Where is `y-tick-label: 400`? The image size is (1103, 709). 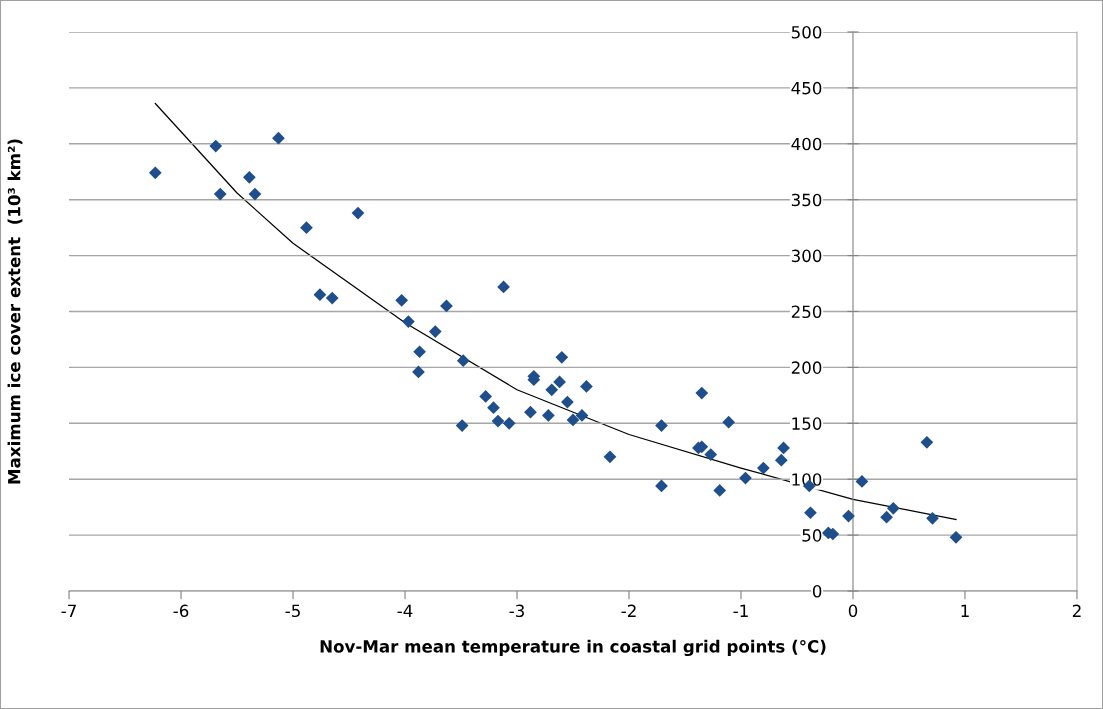
y-tick-label: 400 is located at coordinates (806, 144).